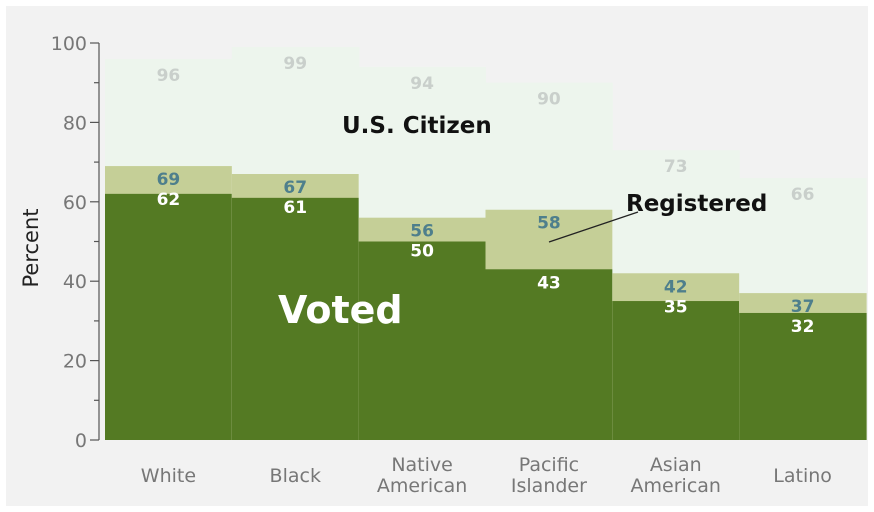 Image resolution: width=874 pixels, height=512 pixels. Describe the element at coordinates (696, 204) in the screenshot. I see `registered-series-label: Registered` at that location.